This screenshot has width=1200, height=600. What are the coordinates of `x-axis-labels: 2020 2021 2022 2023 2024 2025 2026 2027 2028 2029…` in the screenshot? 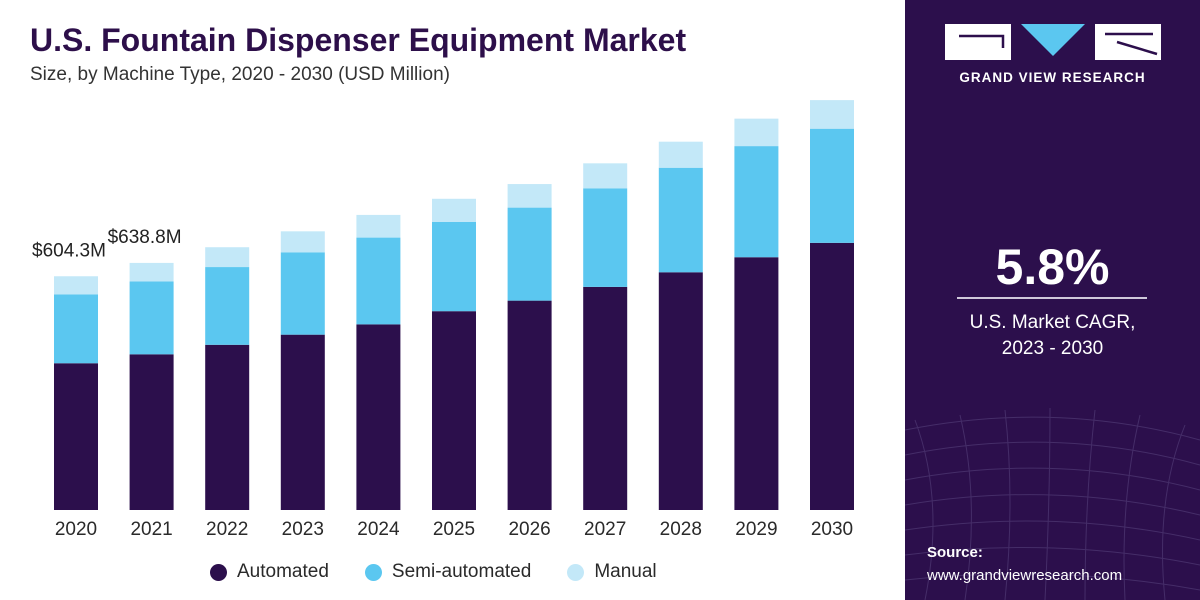 It's located at (454, 529).